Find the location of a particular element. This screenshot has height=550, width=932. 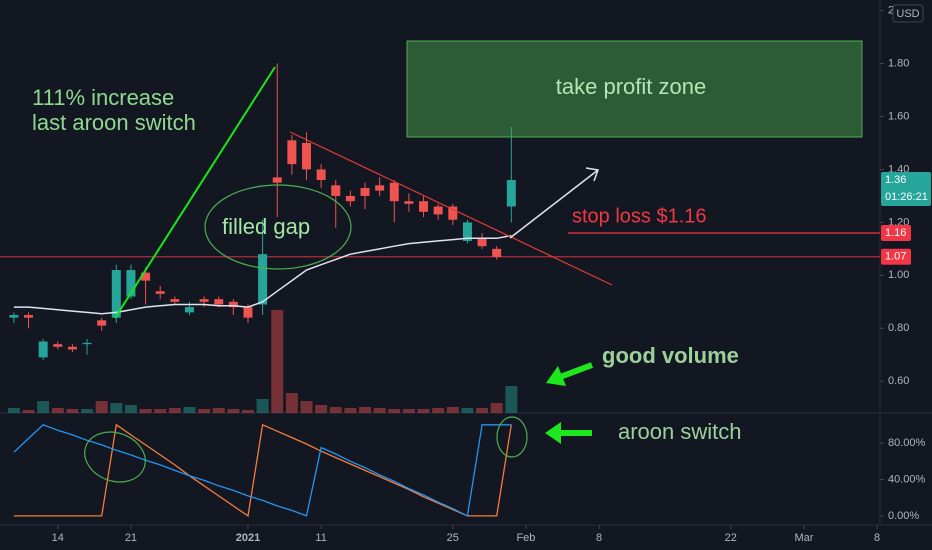

x-tick-label: 22 is located at coordinates (731, 538).